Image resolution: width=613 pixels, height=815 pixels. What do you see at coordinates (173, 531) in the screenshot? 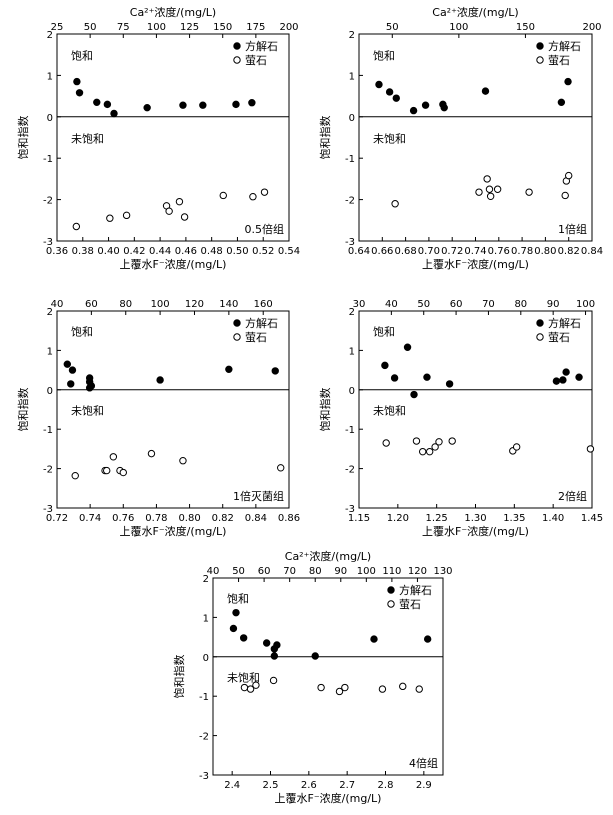
I see `x-axis-label: 上覆水F⁻浓度/(mg/L)` at bounding box center [173, 531].